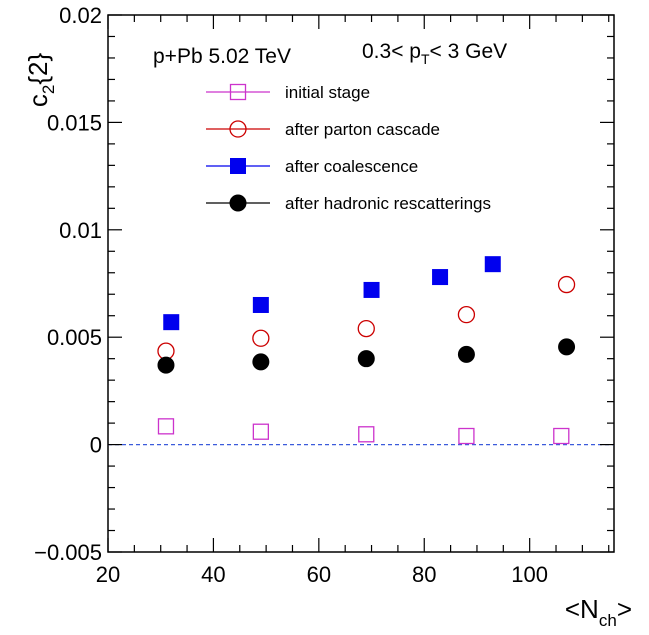 Image resolution: width=649 pixels, height=635 pixels. Describe the element at coordinates (68, 552) in the screenshot. I see `y-tick-label: −0.005` at that location.